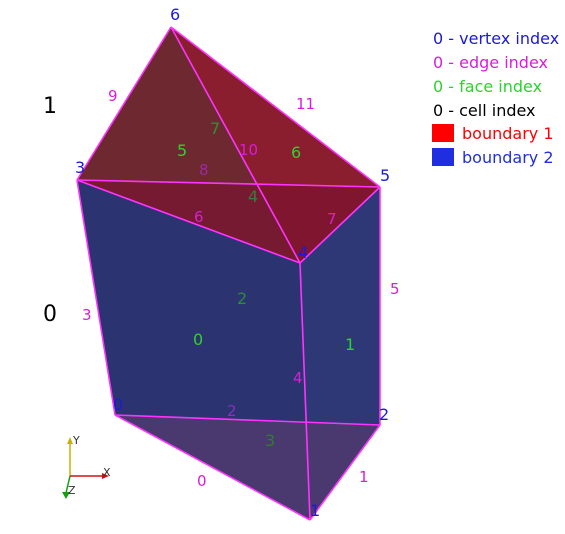 The width and height of the screenshot is (565, 534). I want to click on axis-x-arrow, so click(105, 476).